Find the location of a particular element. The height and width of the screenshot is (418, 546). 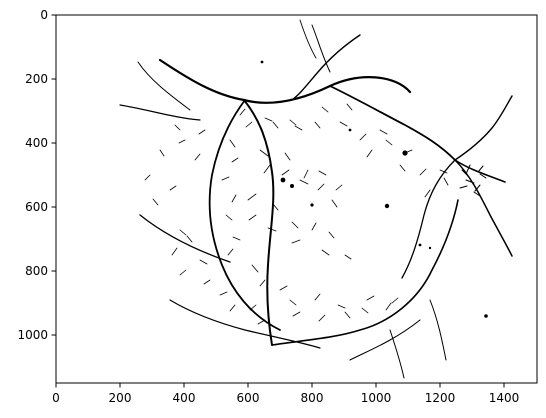

y-tick-label: 600 is located at coordinates (36, 207).